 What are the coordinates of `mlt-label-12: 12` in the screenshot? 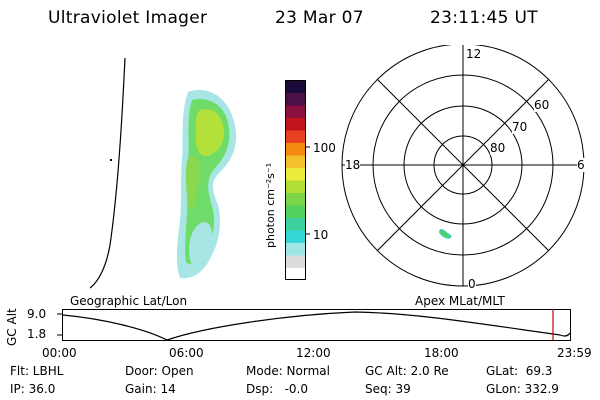 It's located at (474, 54).